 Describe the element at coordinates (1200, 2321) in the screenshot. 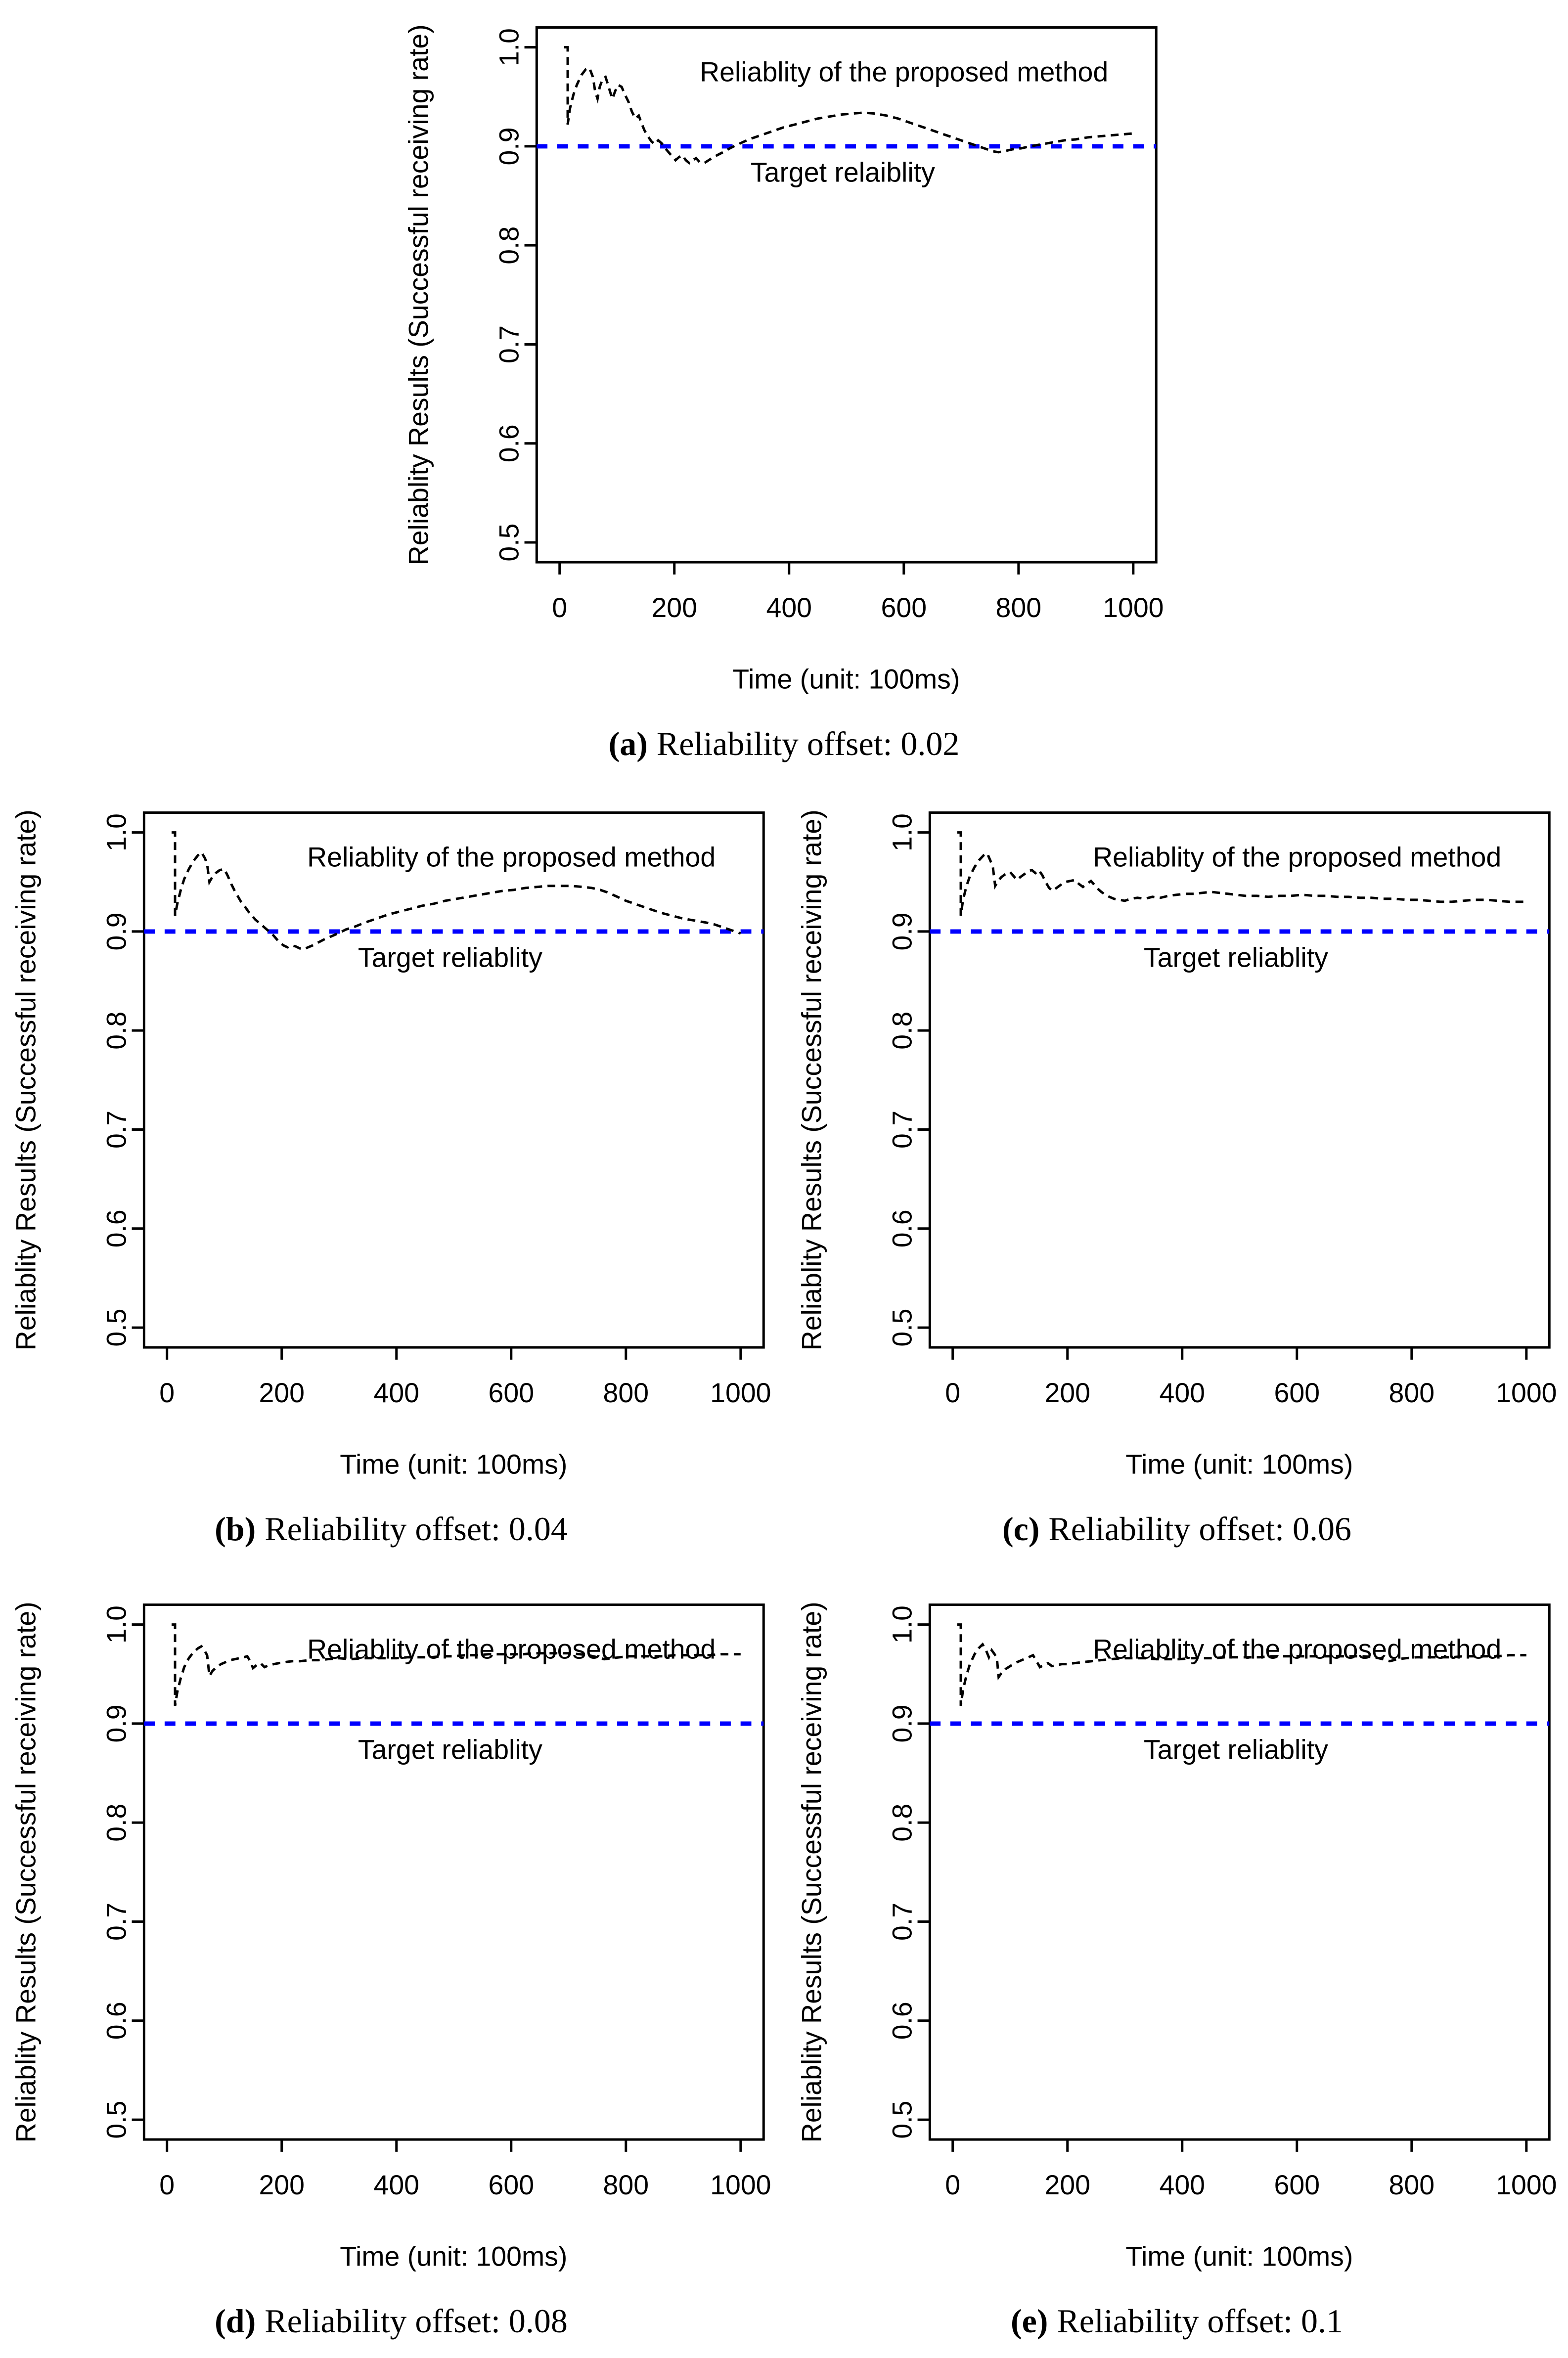

I see `caption-text: Reliability offset: 0.1` at that location.